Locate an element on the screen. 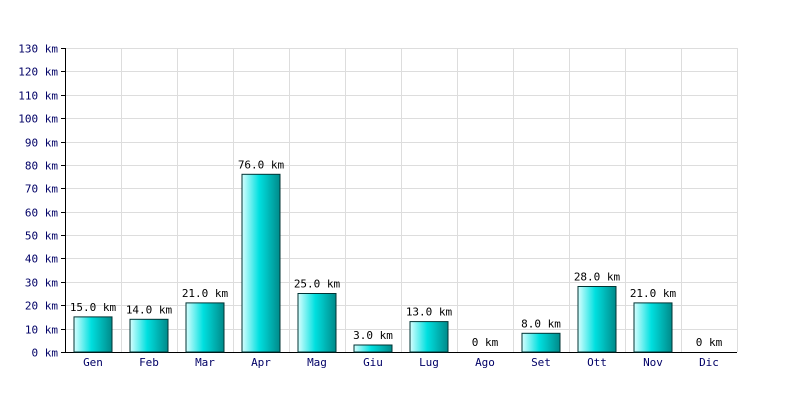 The image size is (800, 405). y-tick-label: 10 km is located at coordinates (41, 330).